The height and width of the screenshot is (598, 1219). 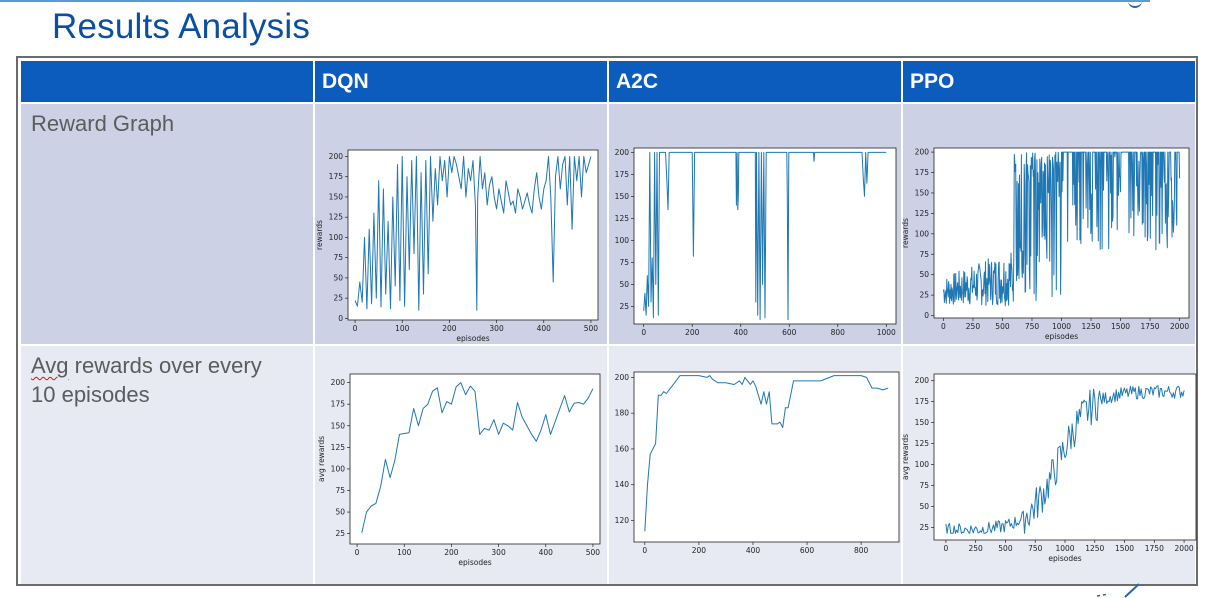 I want to click on top-rule, so click(x=575, y=1).